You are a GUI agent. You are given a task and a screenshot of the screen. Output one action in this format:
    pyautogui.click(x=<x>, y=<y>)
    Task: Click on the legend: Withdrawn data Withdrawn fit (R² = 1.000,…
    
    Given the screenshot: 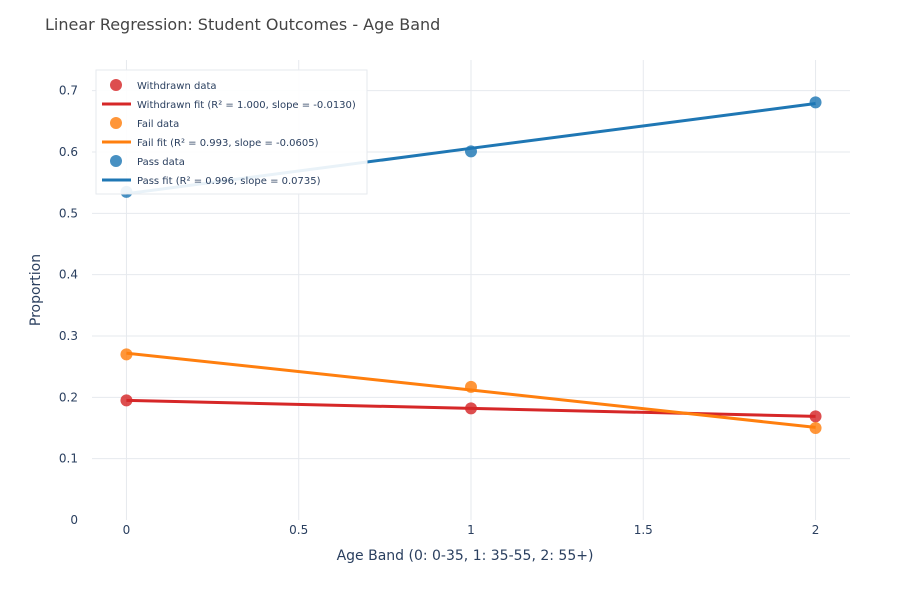 What is the action you would take?
    pyautogui.click(x=231, y=132)
    